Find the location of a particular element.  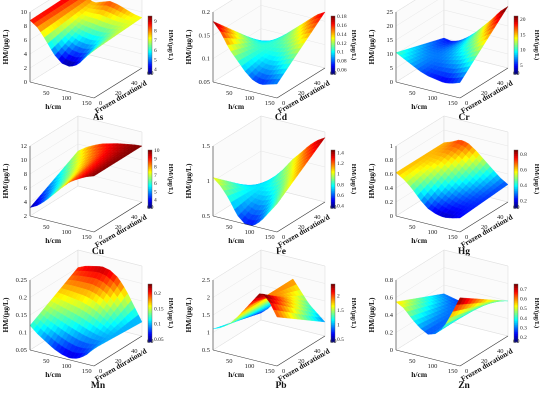

colorbar-tick-label: 0.05 is located at coordinates (159, 340).